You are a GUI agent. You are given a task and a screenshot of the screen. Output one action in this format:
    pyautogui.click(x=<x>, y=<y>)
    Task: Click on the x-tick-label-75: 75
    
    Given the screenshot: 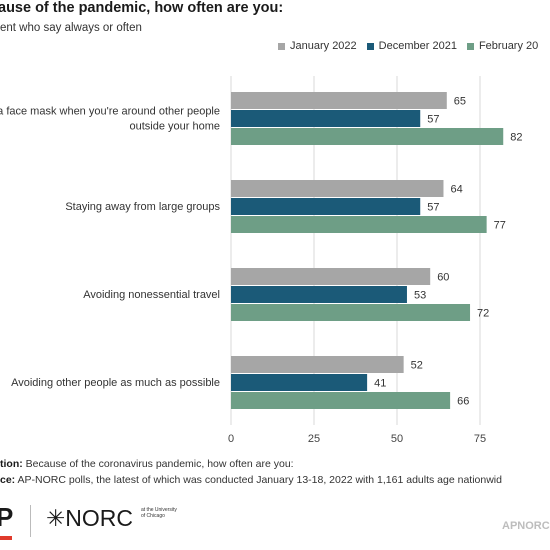 What is the action you would take?
    pyautogui.click(x=480, y=439)
    